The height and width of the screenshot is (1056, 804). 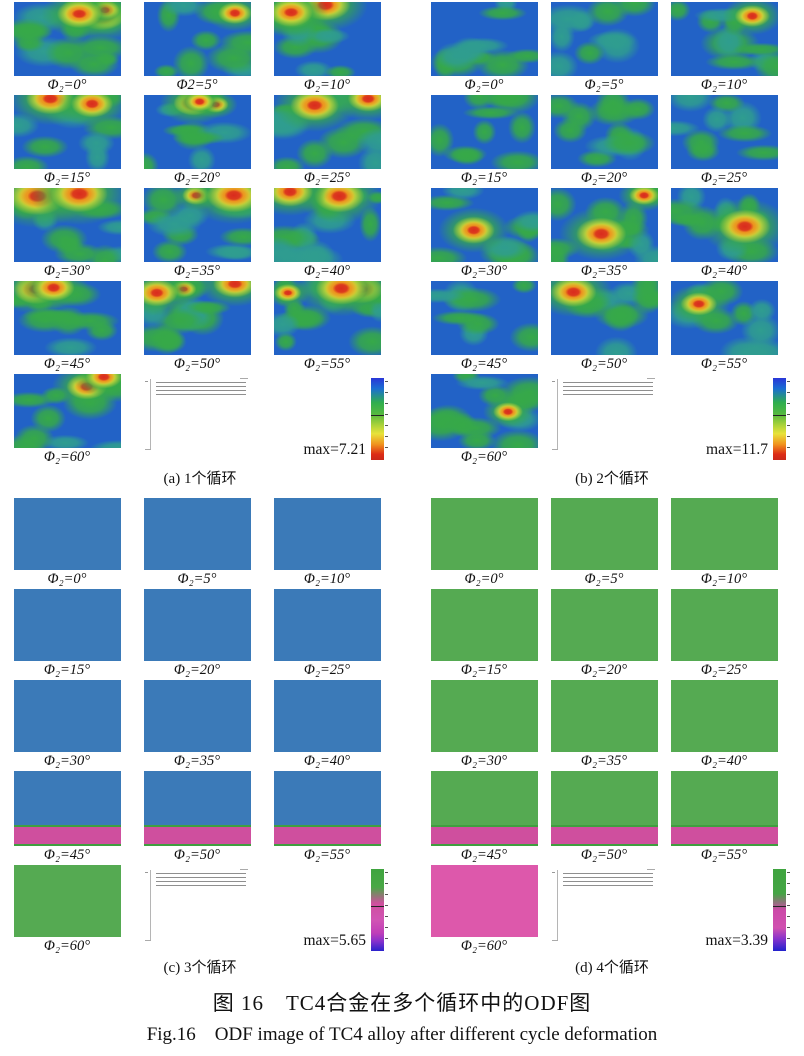 I want to click on panel-caption: (a) 1个循环, so click(x=200, y=479).